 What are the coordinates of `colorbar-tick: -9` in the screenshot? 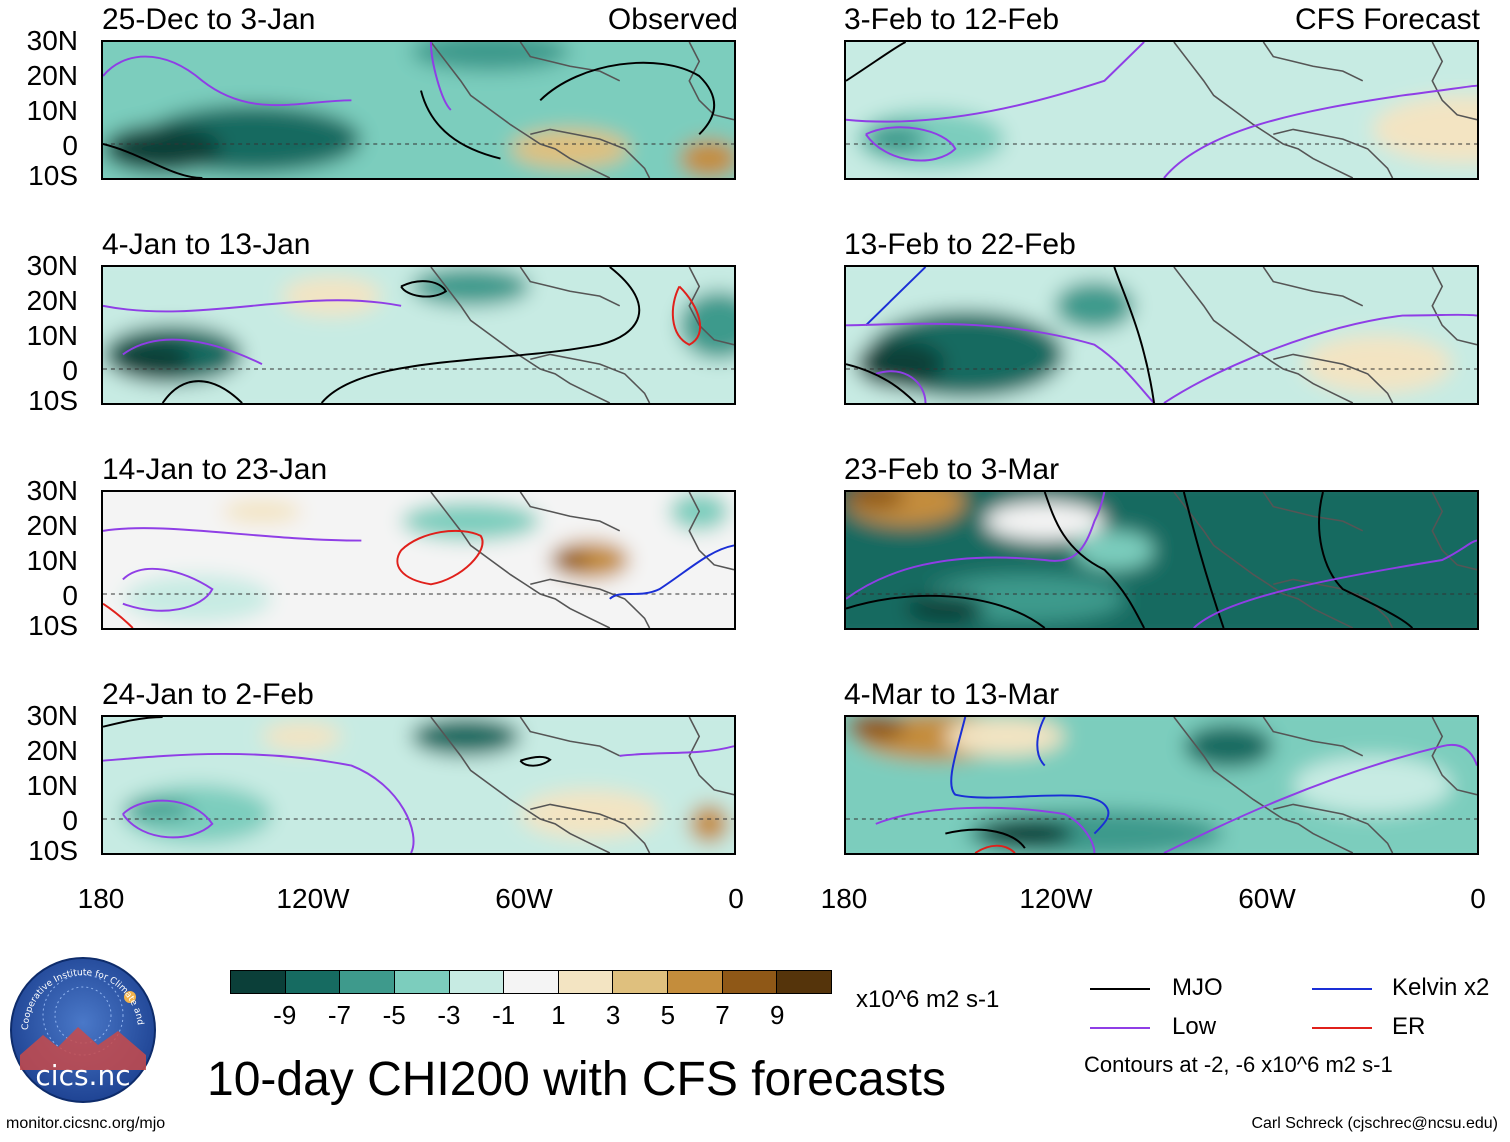 It's located at (285, 1015).